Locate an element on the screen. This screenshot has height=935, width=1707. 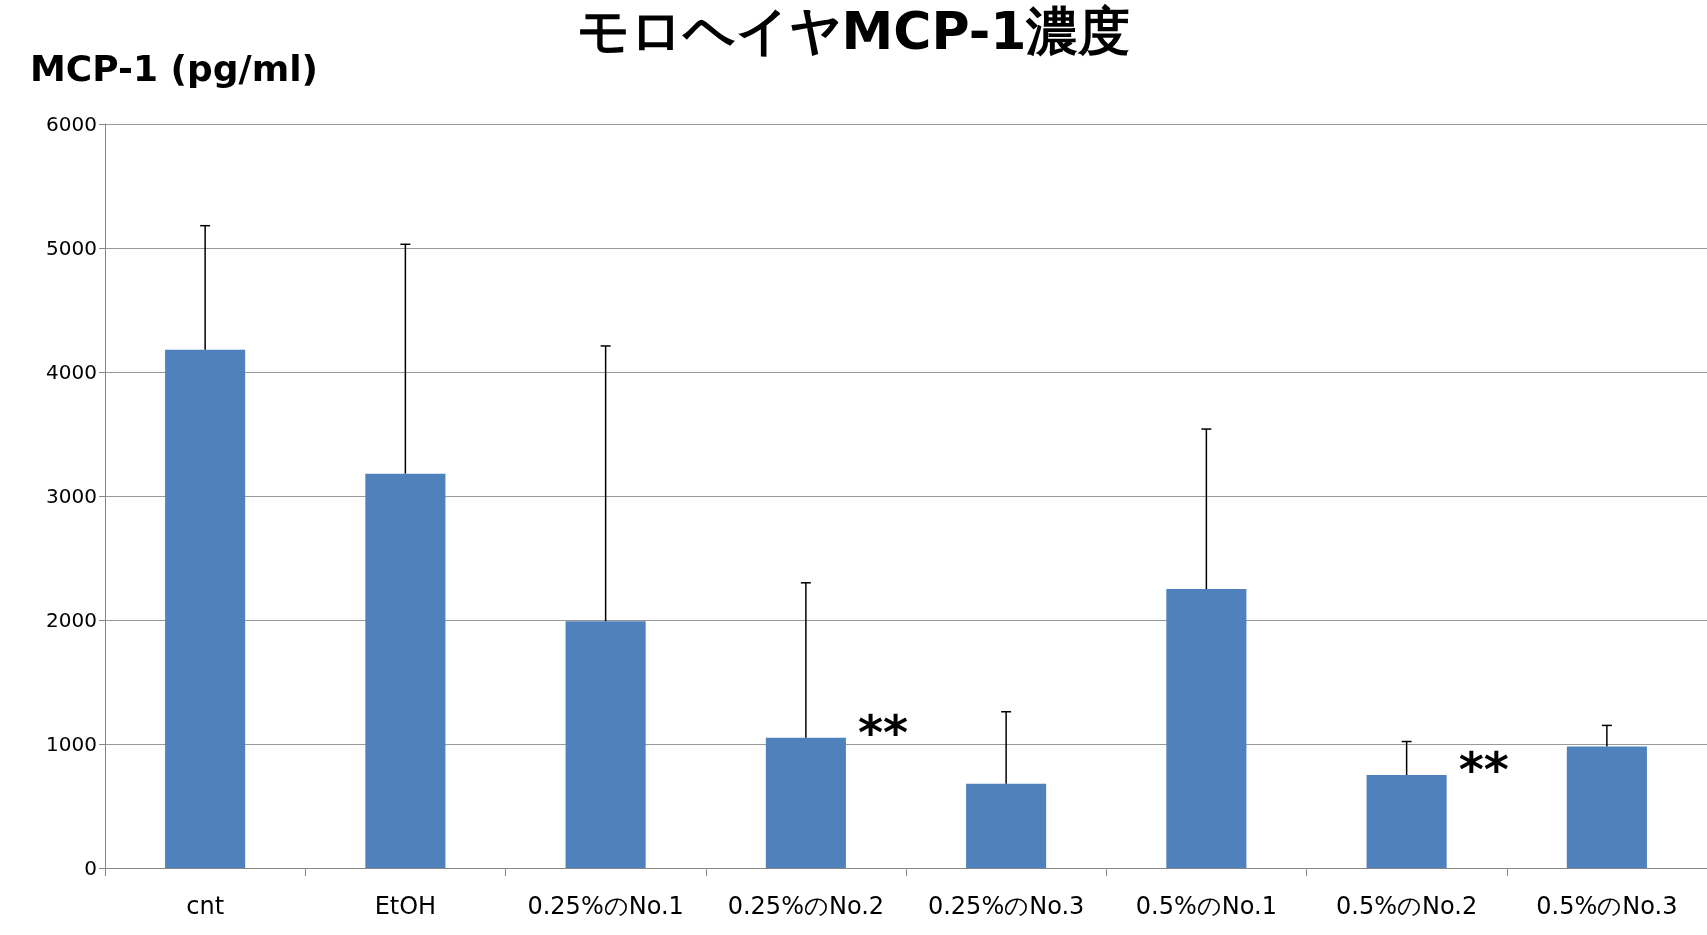
y-tick-label: 0 is located at coordinates (90, 868).